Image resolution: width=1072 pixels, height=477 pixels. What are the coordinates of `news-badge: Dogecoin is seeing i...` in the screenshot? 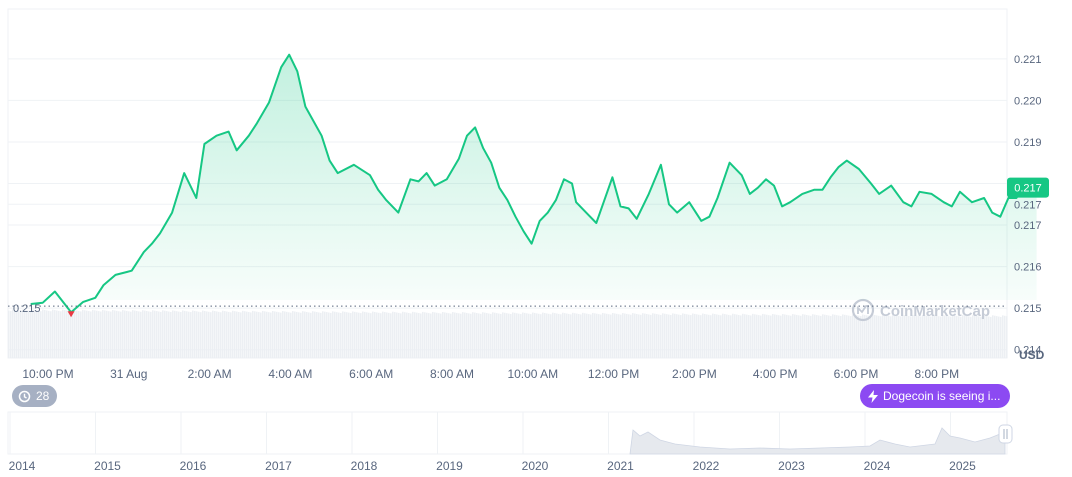 It's located at (935, 396).